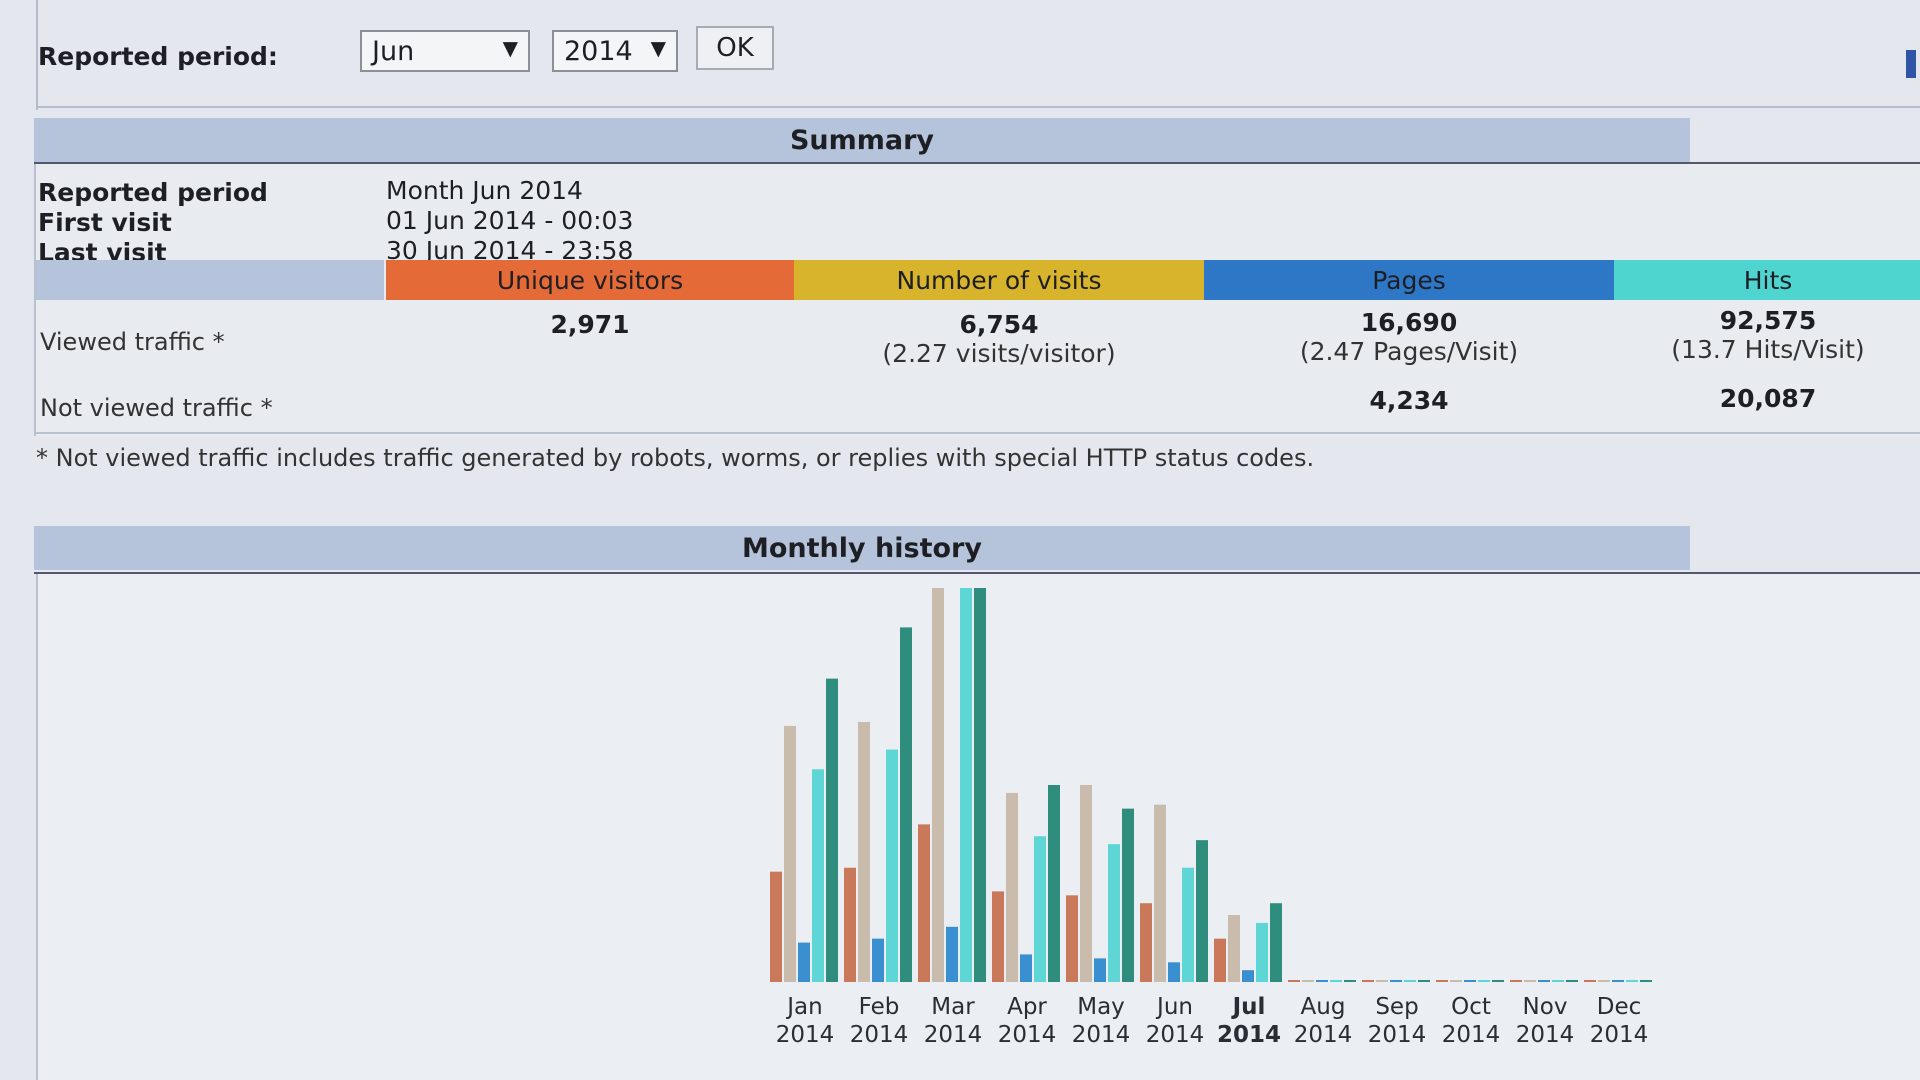 This screenshot has width=1920, height=1080. What do you see at coordinates (1248, 976) in the screenshot?
I see `bar-pages-jul` at bounding box center [1248, 976].